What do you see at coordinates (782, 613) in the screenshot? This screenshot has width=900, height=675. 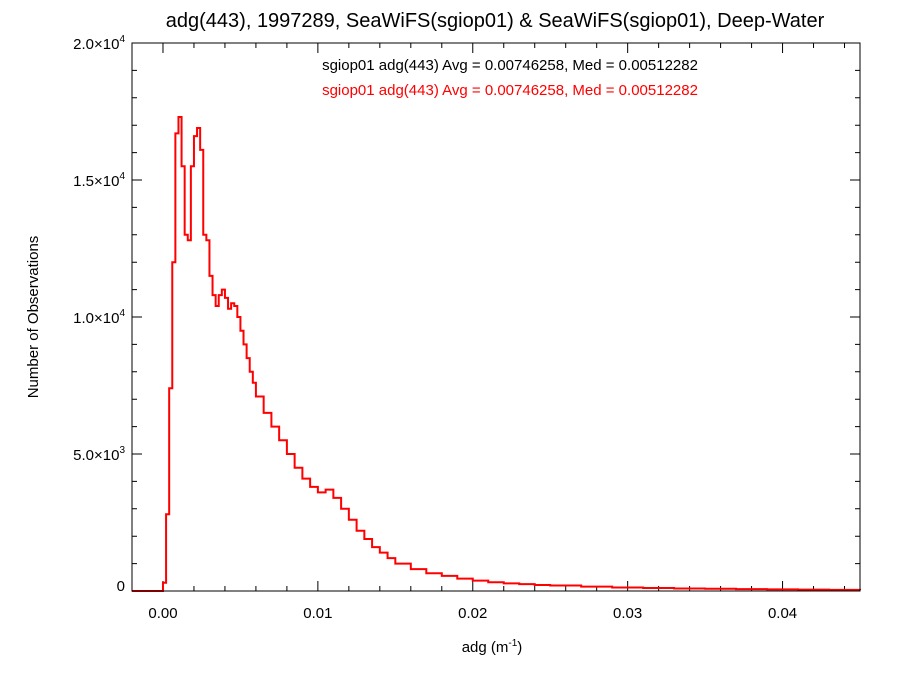 I see `x-tick-label: 0.04` at bounding box center [782, 613].